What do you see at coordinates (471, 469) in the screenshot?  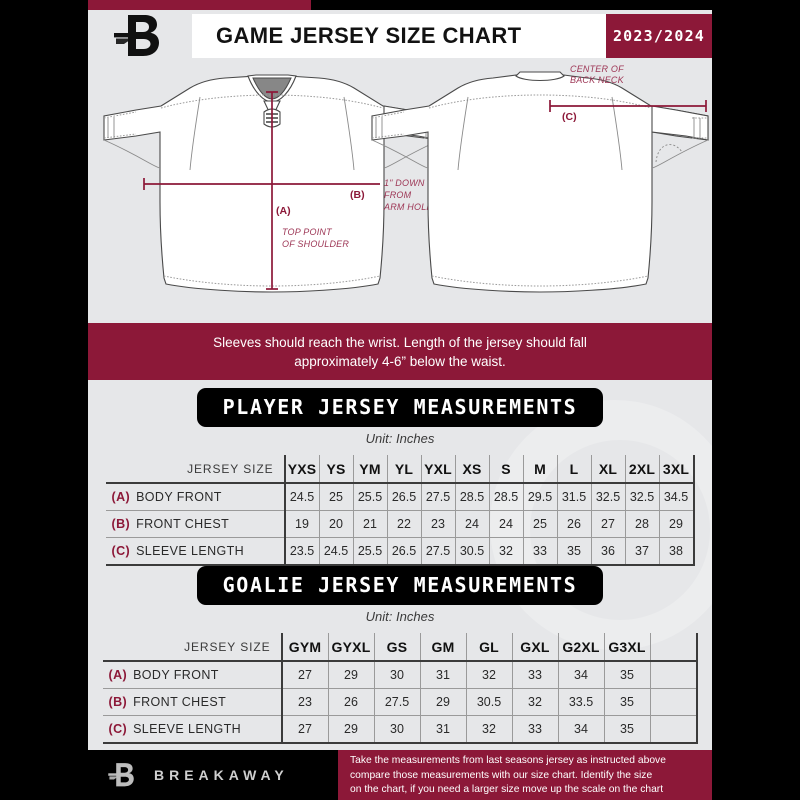 I see `size-header-XS: XS` at bounding box center [471, 469].